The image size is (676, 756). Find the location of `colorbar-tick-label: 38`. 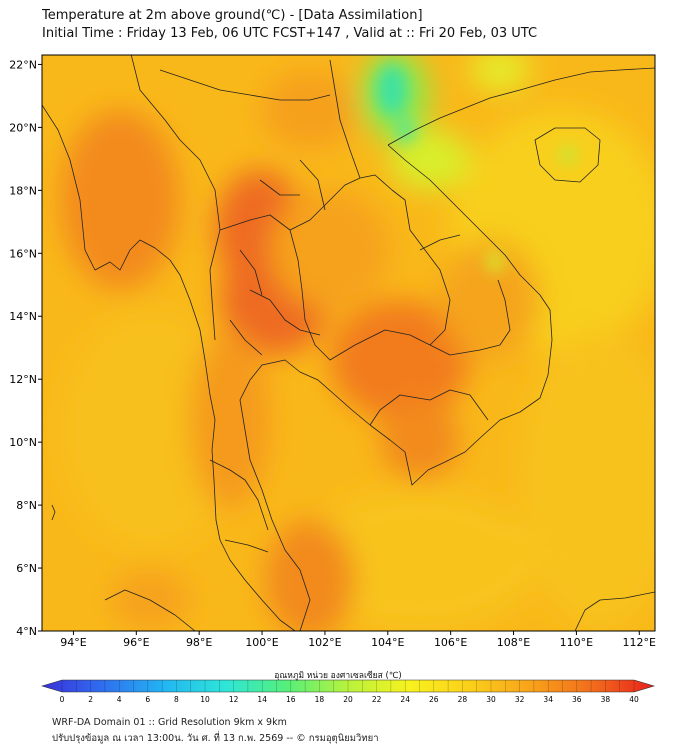

colorbar-tick-label: 38 is located at coordinates (606, 699).